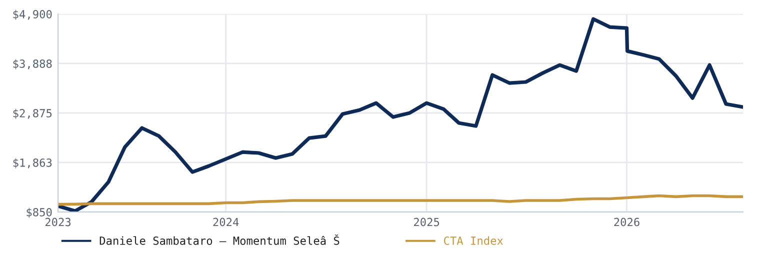  What do you see at coordinates (474, 240) in the screenshot?
I see `legend-label: CTA Index` at bounding box center [474, 240].